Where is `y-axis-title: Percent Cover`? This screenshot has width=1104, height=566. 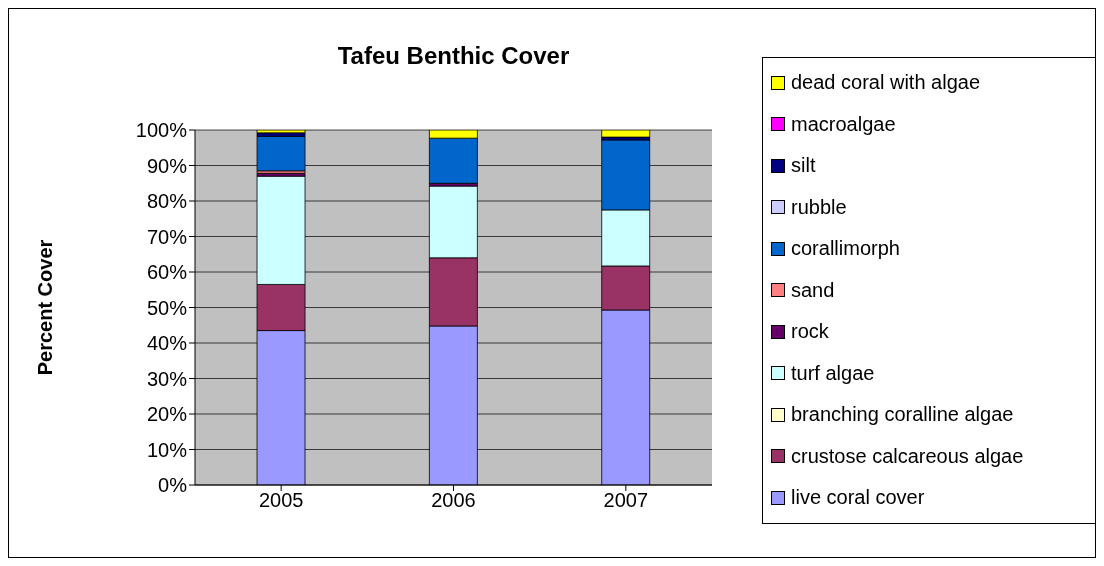 y-axis-title: Percent Cover is located at coordinates (45, 307).